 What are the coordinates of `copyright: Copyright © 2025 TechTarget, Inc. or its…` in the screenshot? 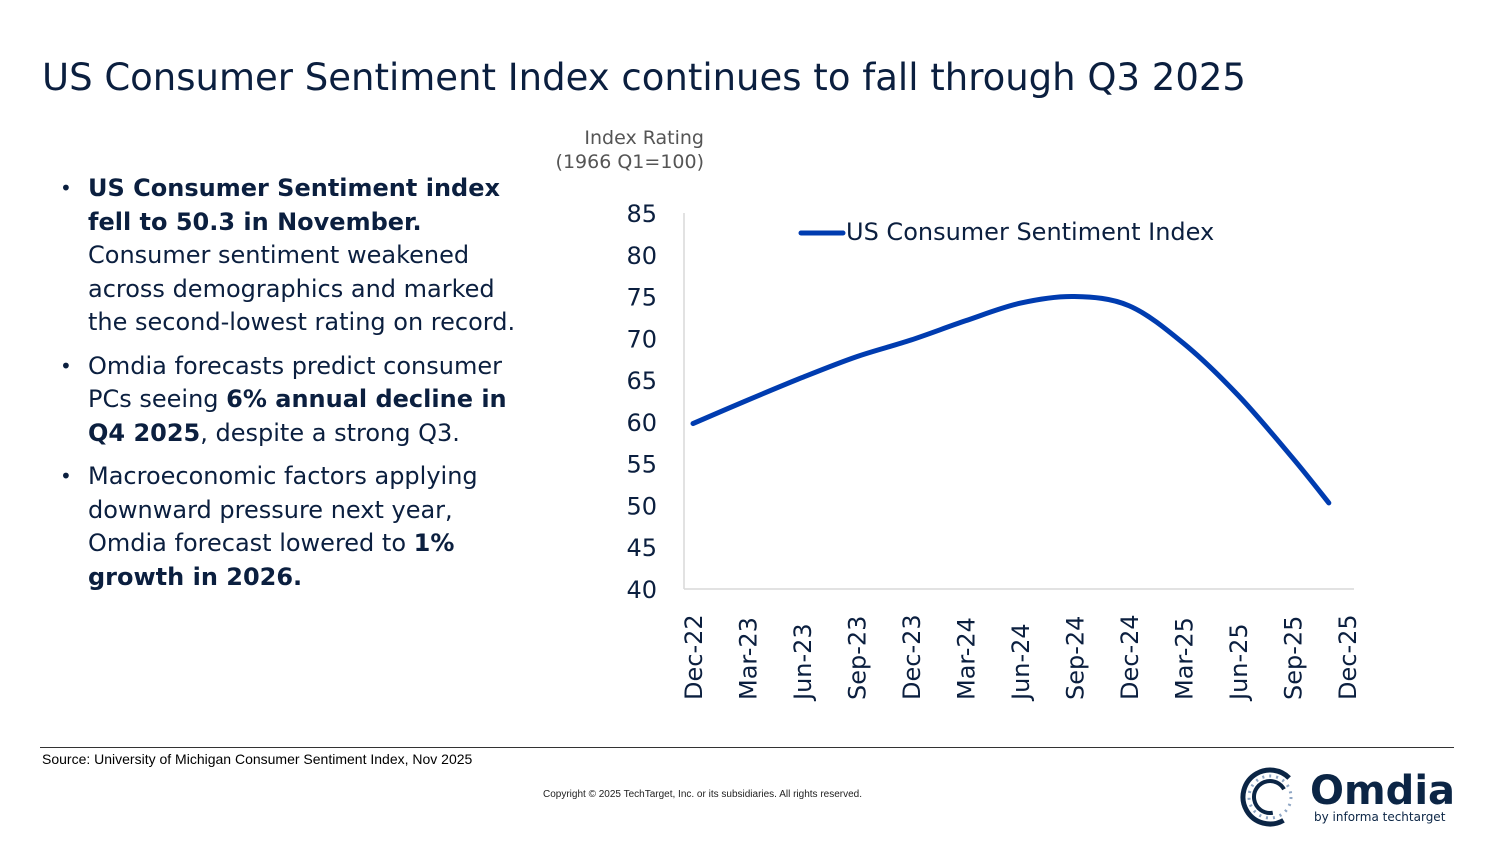 It's located at (702, 794).